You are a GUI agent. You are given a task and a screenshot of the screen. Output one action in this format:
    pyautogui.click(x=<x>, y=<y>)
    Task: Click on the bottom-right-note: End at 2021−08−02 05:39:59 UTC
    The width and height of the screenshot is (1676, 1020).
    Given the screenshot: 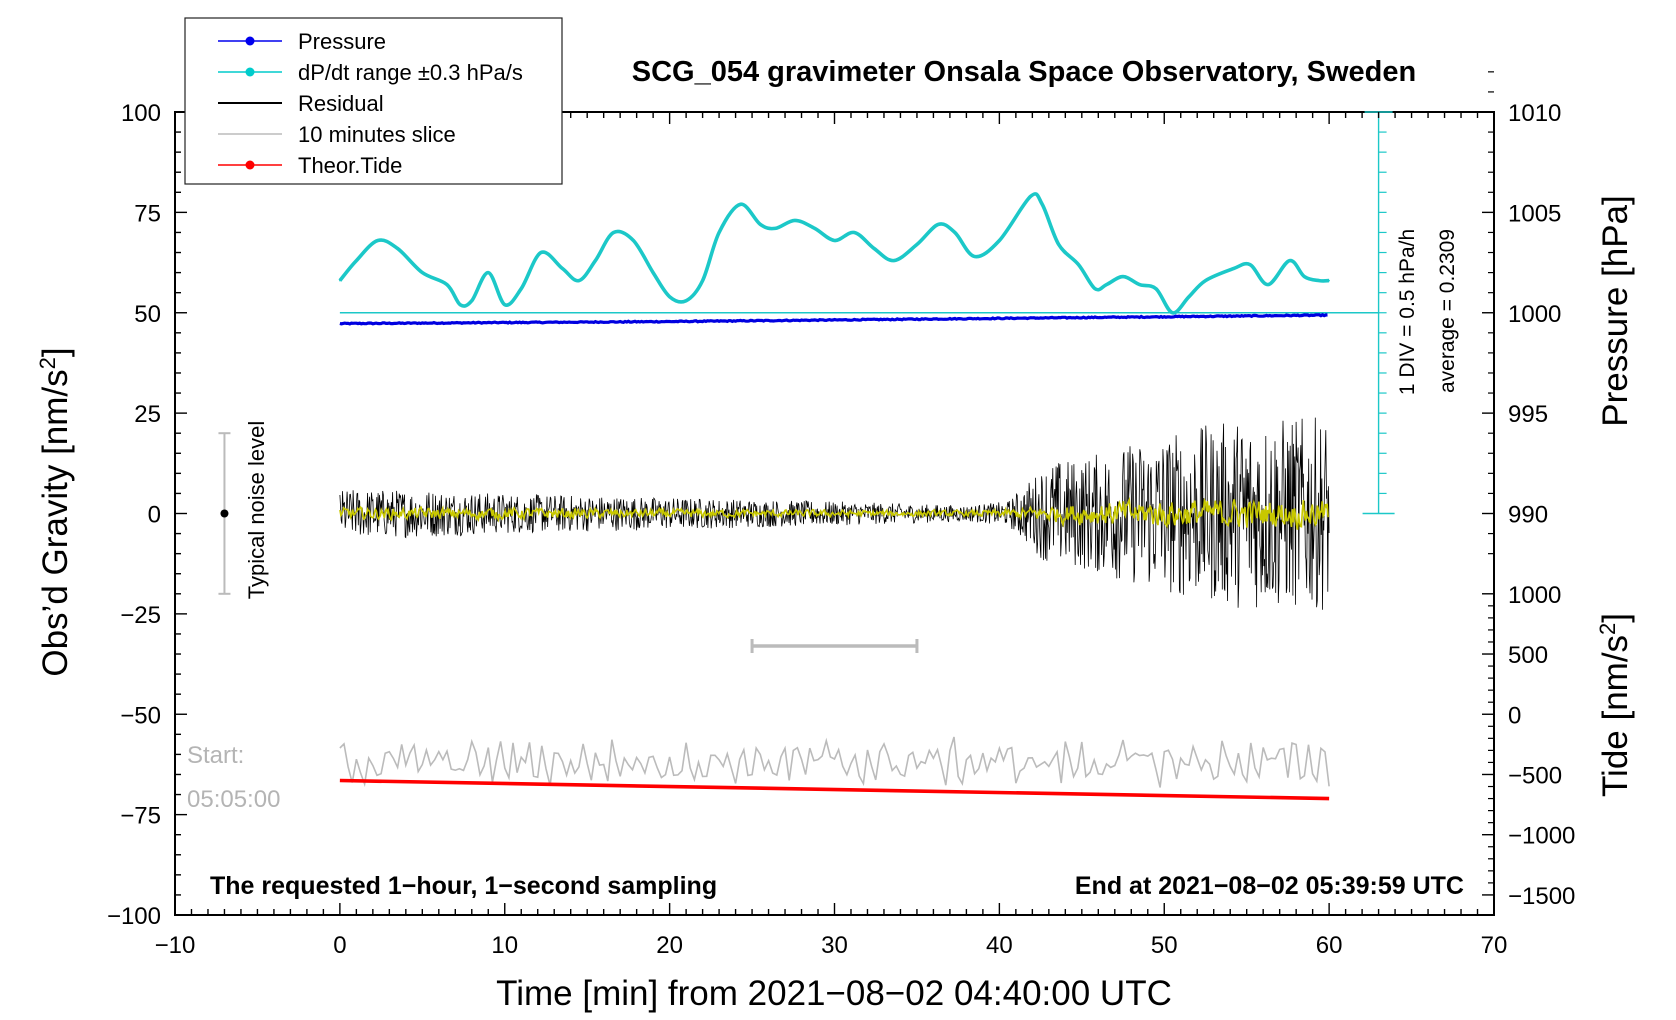 What is the action you would take?
    pyautogui.click(x=1269, y=886)
    